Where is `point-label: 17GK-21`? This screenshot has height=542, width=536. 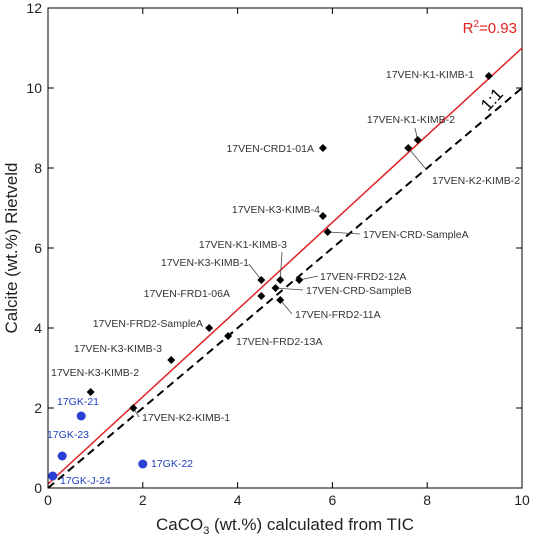
point-label: 17GK-21 is located at coordinates (78, 402).